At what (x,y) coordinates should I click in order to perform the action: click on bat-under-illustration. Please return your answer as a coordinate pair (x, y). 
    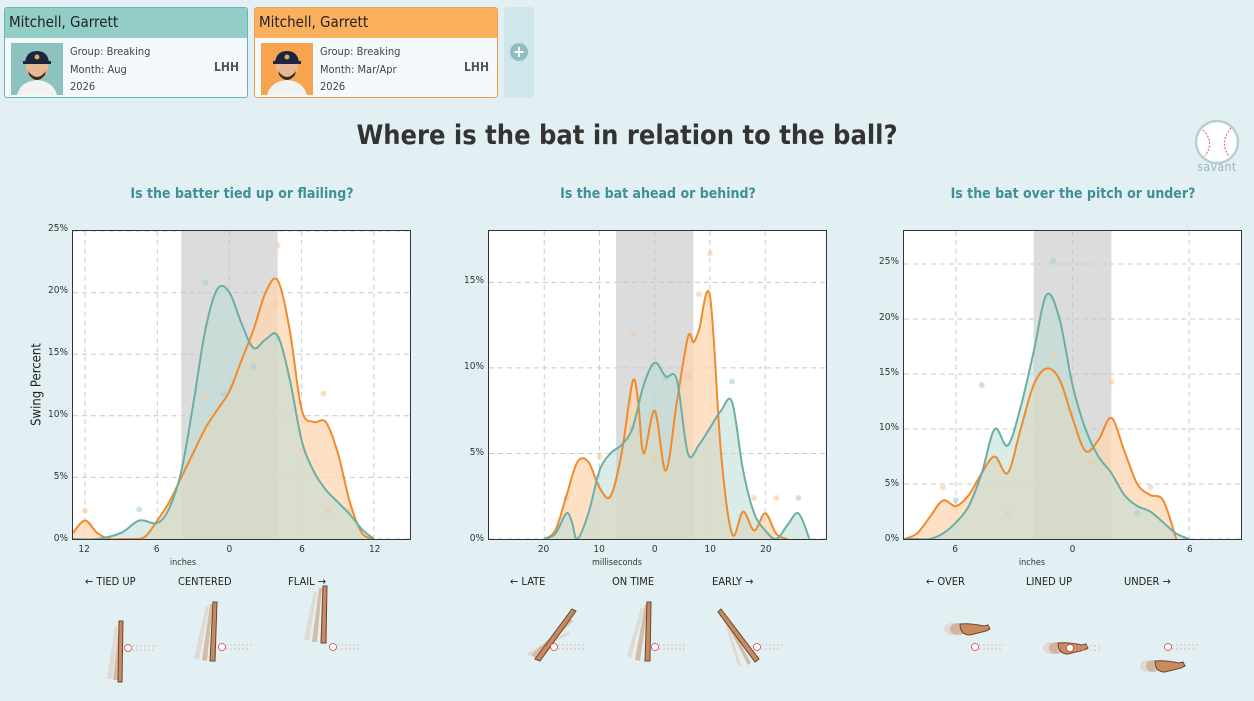
    Looking at the image, I should click on (1169, 658).